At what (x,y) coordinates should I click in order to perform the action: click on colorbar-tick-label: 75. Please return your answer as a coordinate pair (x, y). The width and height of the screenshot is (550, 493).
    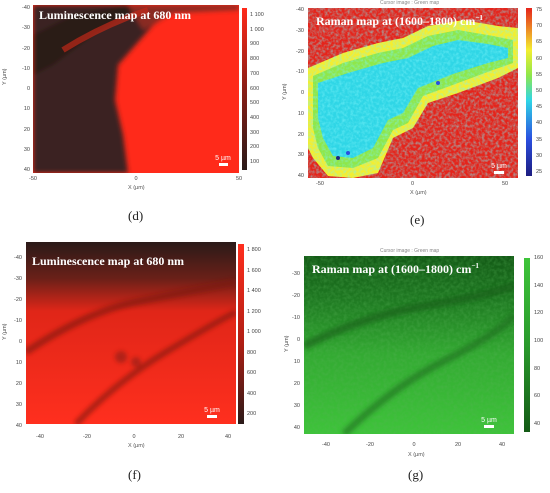
    Looking at the image, I should click on (539, 10).